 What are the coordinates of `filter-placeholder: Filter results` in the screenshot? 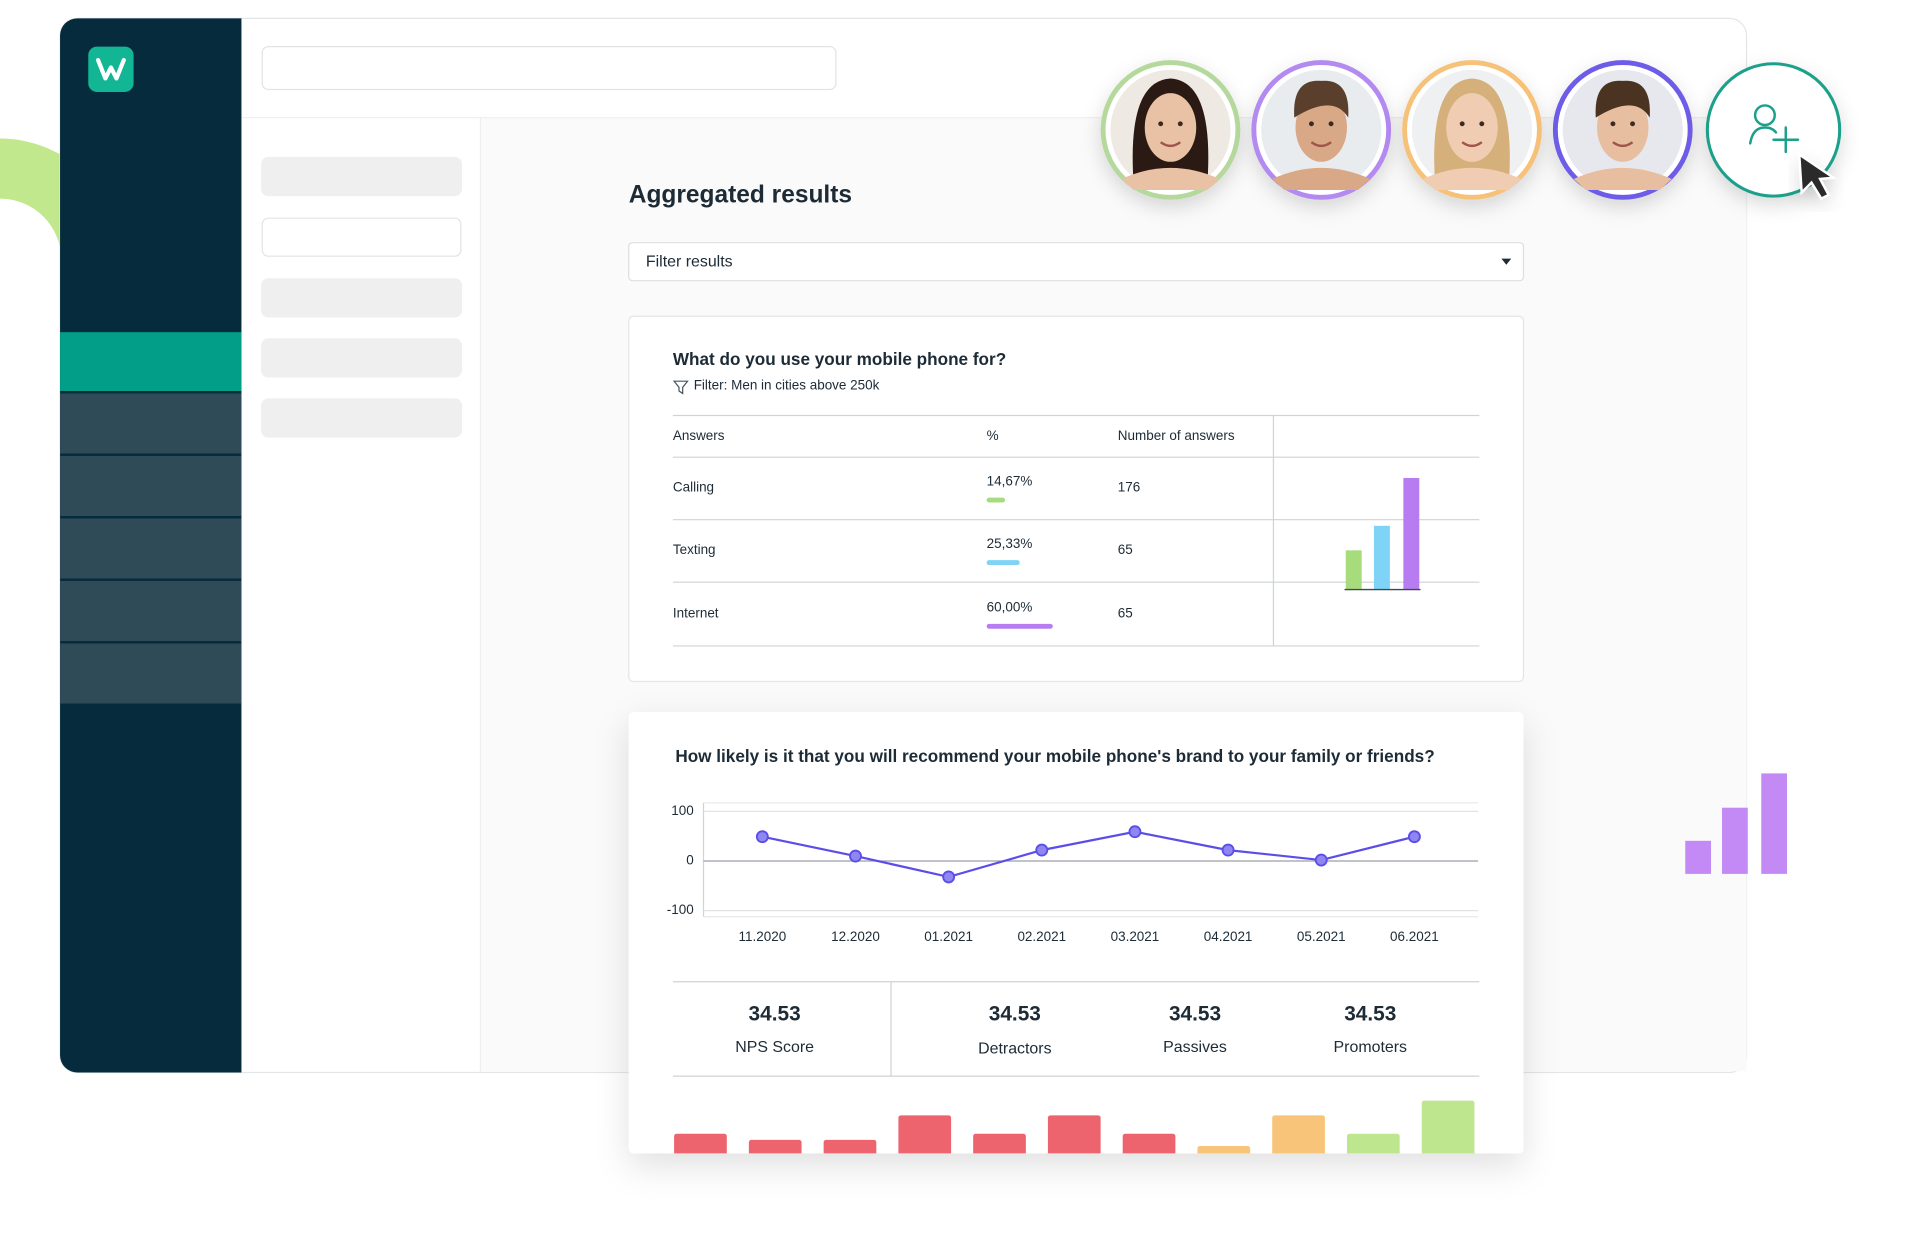 It's located at (689, 262).